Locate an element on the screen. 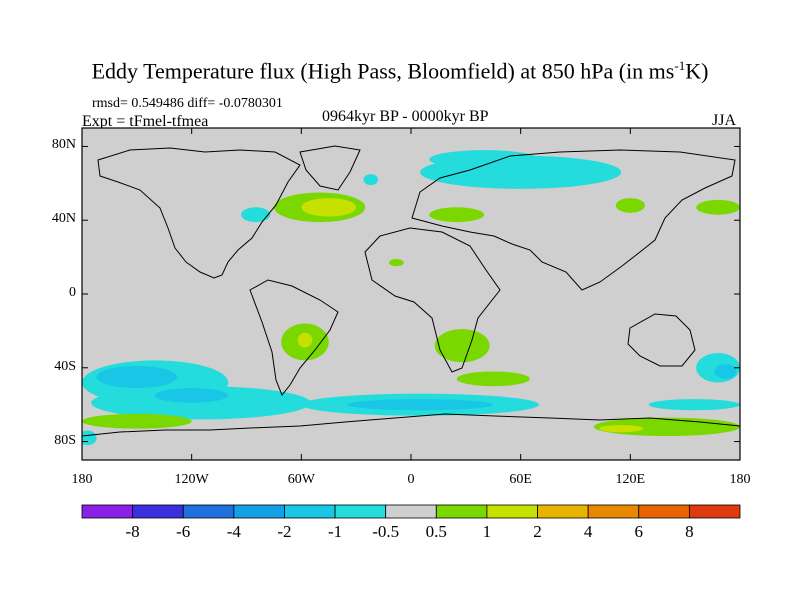 Image resolution: width=800 pixels, height=600 pixels. colorbar-label: -2 is located at coordinates (284, 531).